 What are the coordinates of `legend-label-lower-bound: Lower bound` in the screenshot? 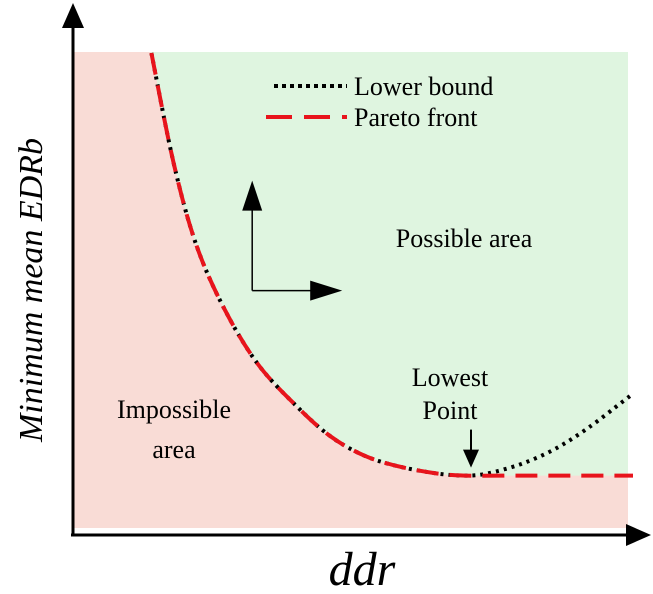 It's located at (423, 86).